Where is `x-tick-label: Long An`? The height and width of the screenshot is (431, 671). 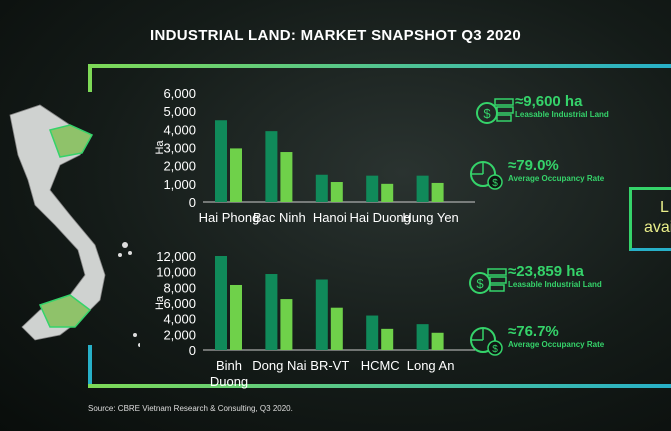
x-tick-label: Long An is located at coordinates (431, 365).